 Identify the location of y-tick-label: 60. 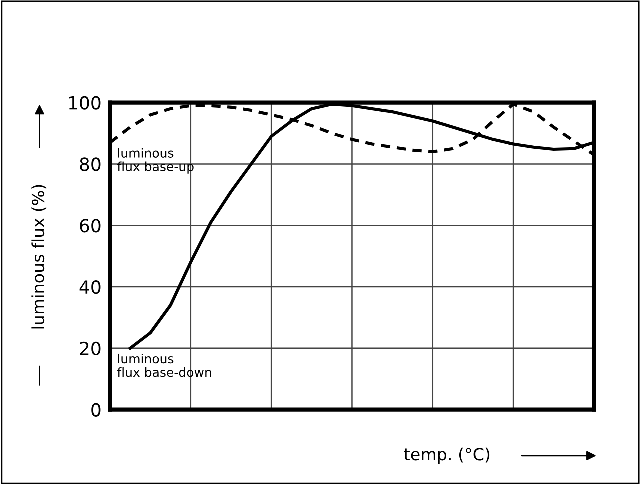
(90, 226).